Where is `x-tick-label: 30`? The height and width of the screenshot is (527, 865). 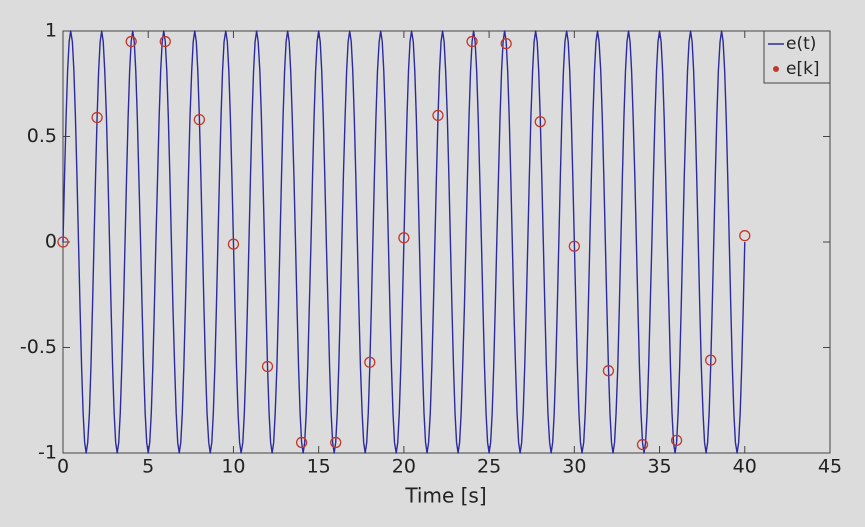 x-tick-label: 30 is located at coordinates (574, 467).